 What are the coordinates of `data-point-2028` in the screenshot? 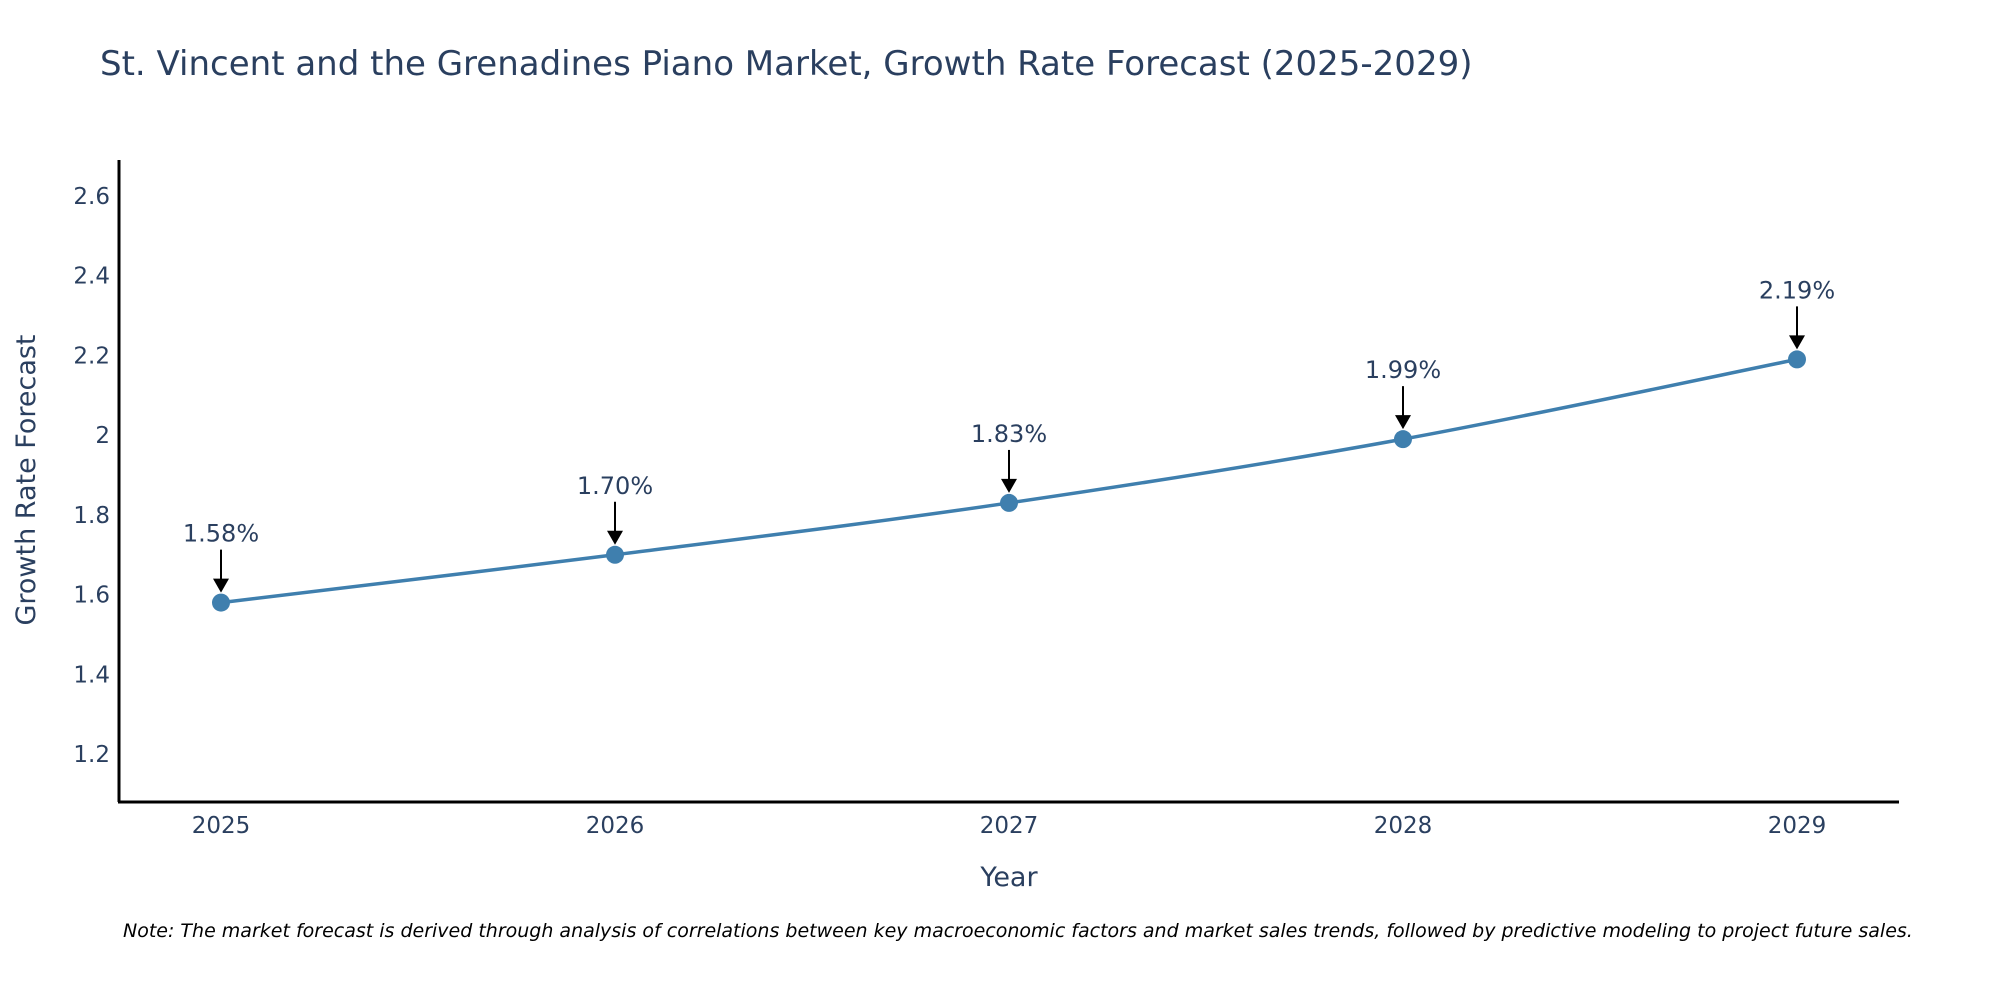 It's located at (1403, 439).